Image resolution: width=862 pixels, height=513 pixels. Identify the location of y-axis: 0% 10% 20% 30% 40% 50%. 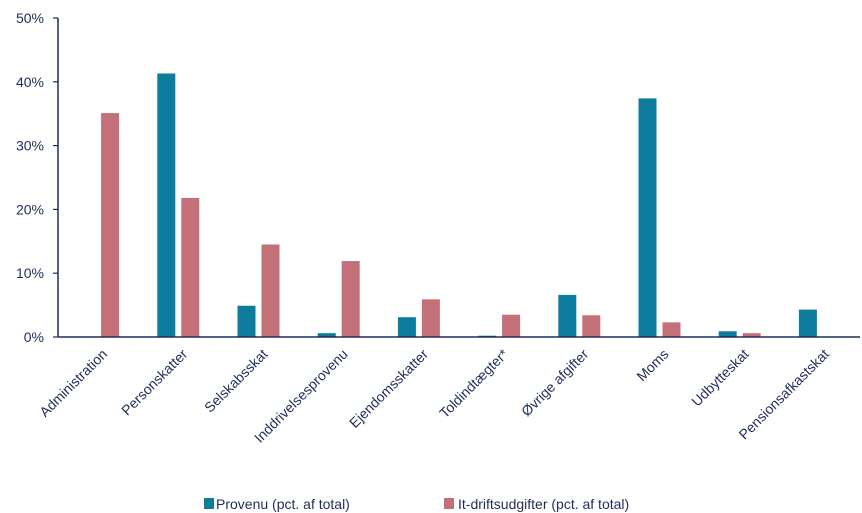
(37, 177).